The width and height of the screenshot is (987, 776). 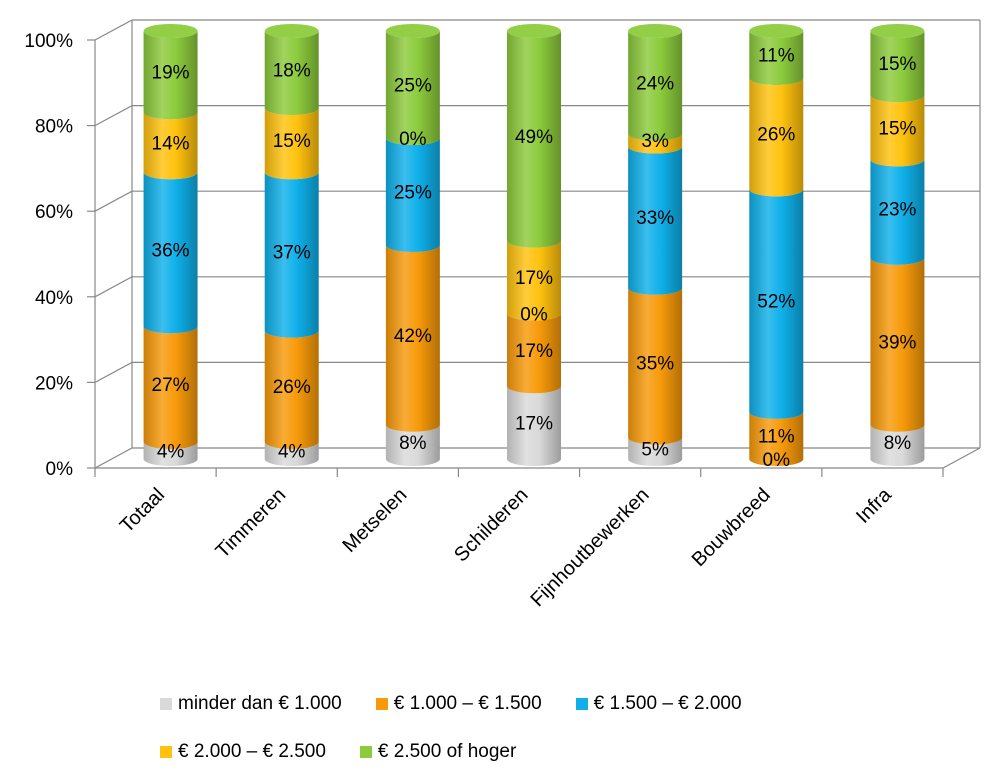 I want to click on data-label-0-4: 19%, so click(x=171, y=73).